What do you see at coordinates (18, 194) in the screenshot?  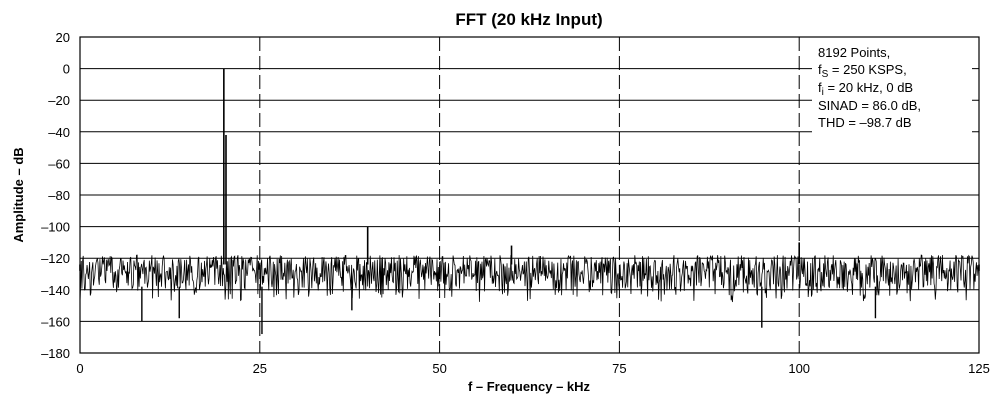 I see `y-axis-label: Amplitude – dB` at bounding box center [18, 194].